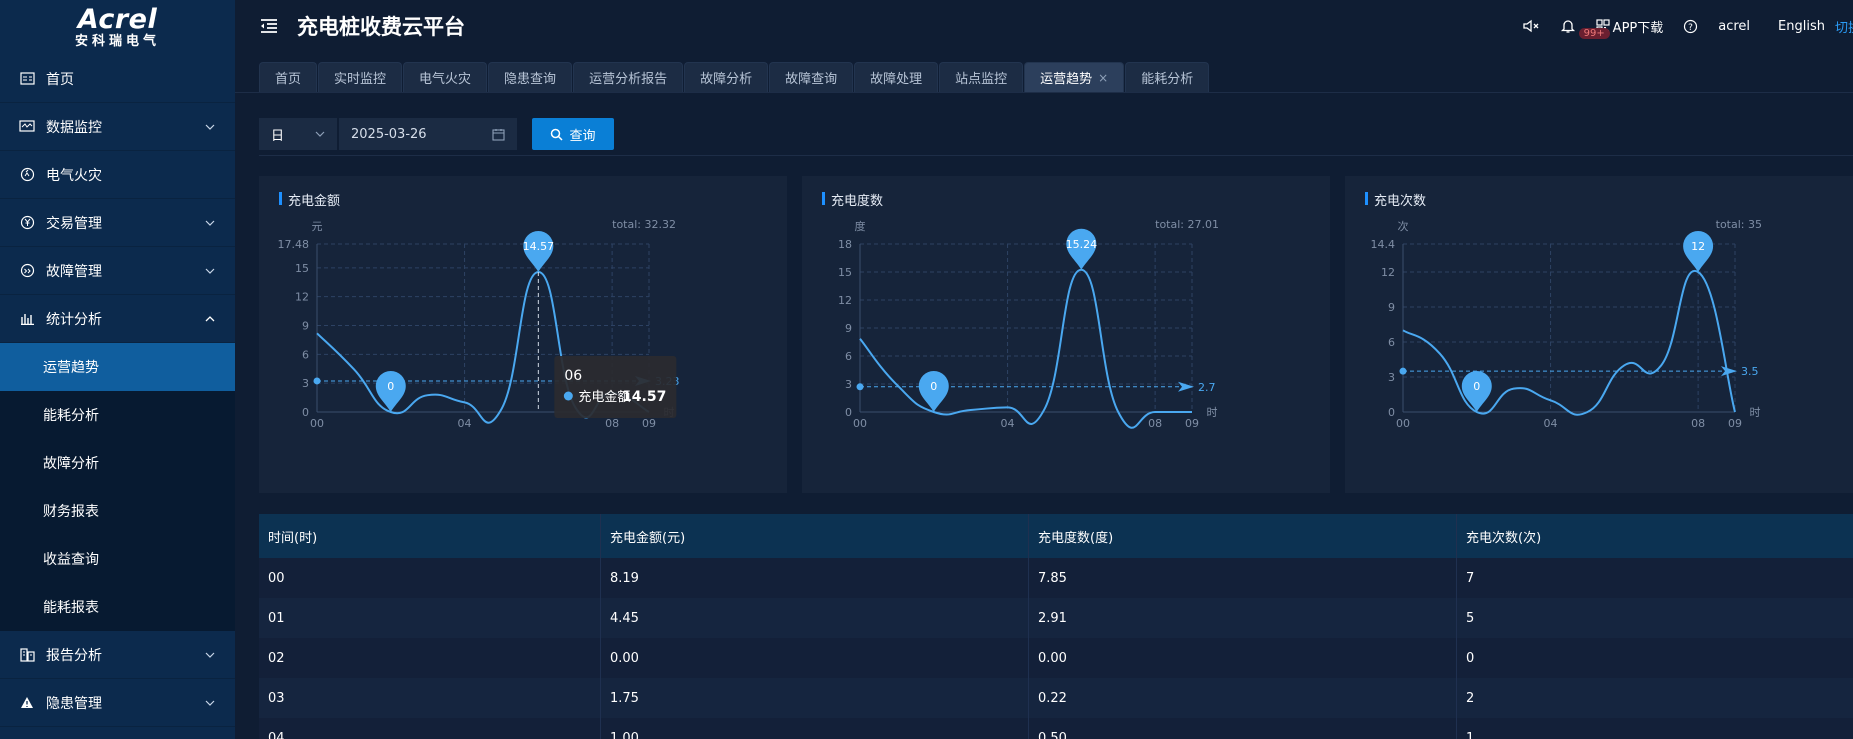 The height and width of the screenshot is (739, 1853). I want to click on chart-title: 充电度数, so click(852, 199).